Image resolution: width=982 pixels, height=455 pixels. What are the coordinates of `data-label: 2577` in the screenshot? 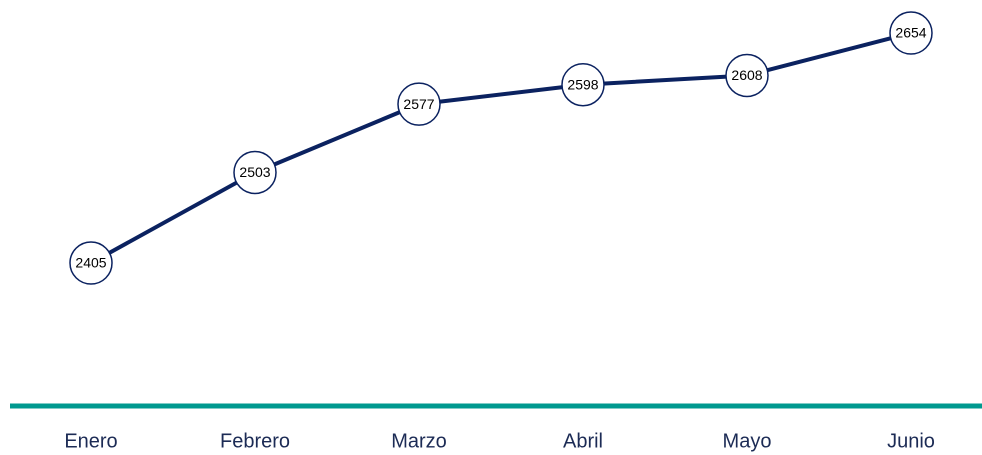 It's located at (418, 104).